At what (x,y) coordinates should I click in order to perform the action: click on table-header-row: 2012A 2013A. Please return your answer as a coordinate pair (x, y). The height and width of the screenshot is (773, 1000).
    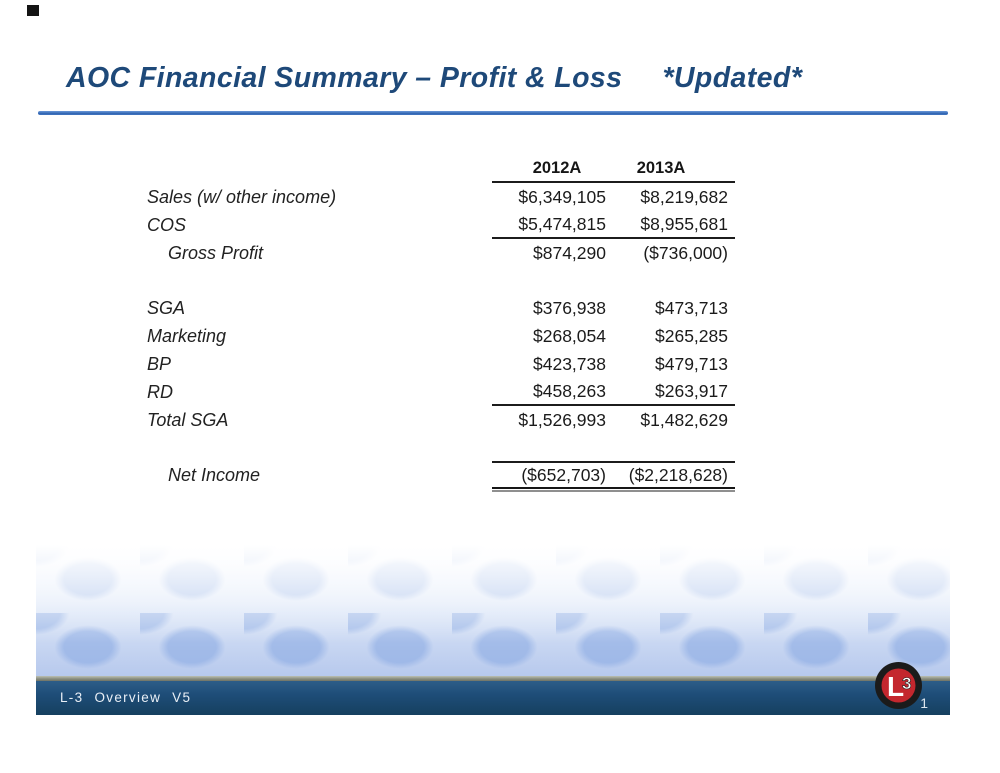
    Looking at the image, I should click on (437, 169).